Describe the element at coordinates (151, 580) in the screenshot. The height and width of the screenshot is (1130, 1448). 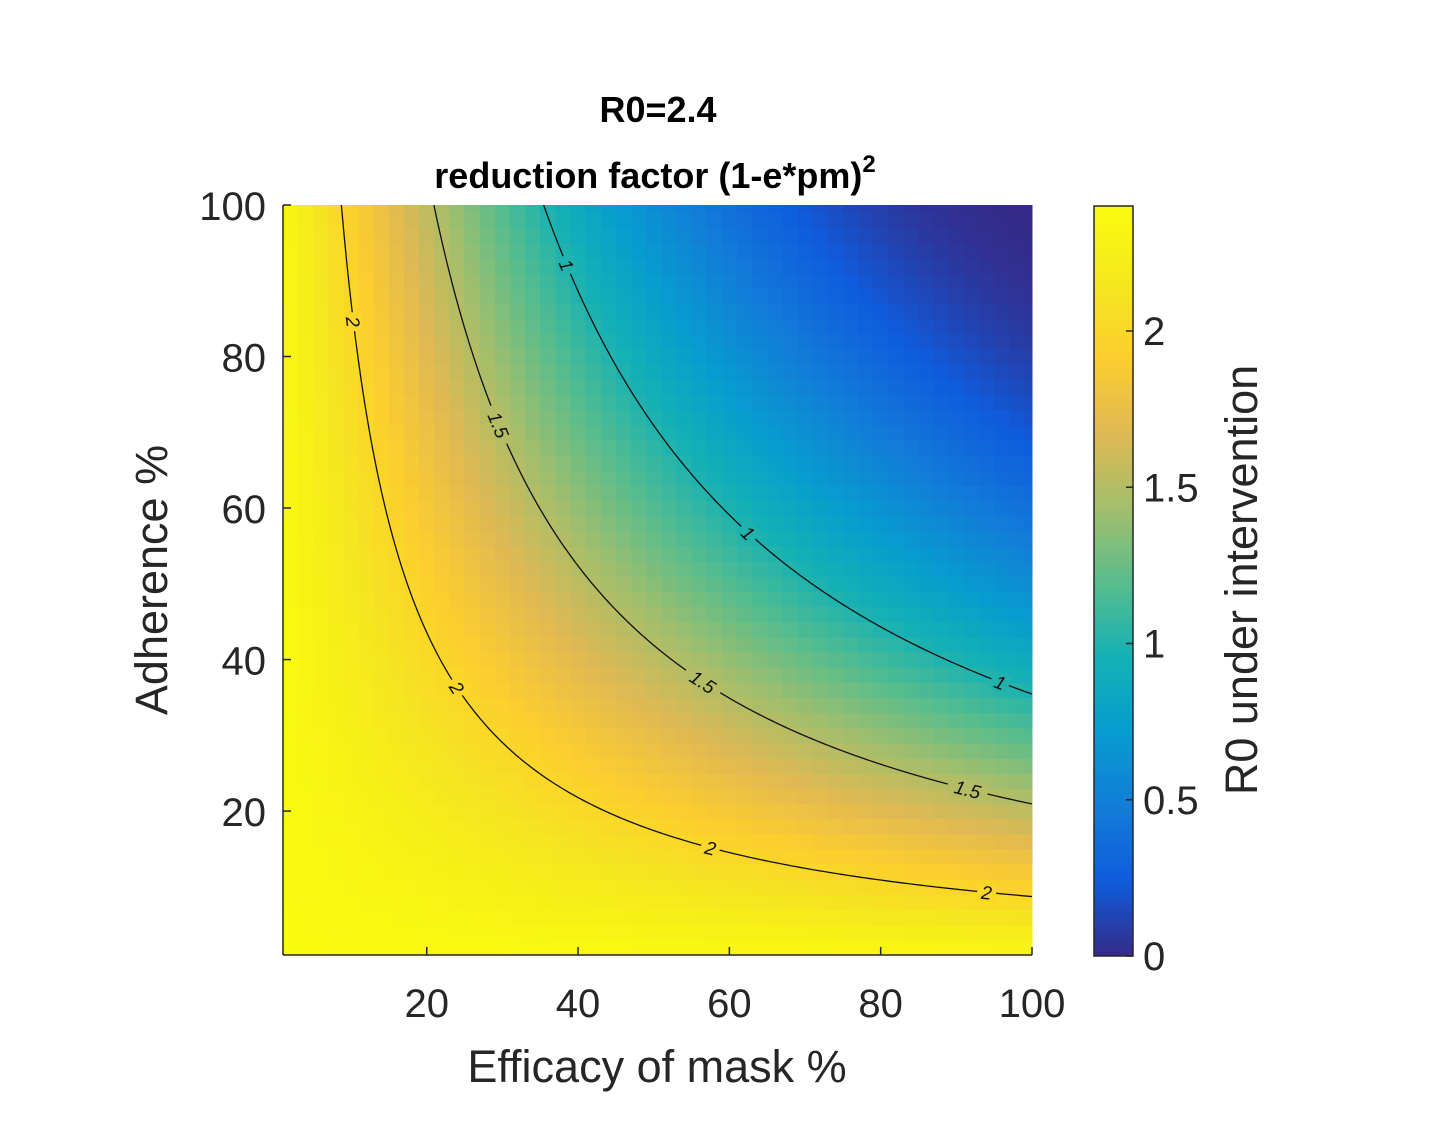
I see `y-axis-label: Adherence %` at that location.